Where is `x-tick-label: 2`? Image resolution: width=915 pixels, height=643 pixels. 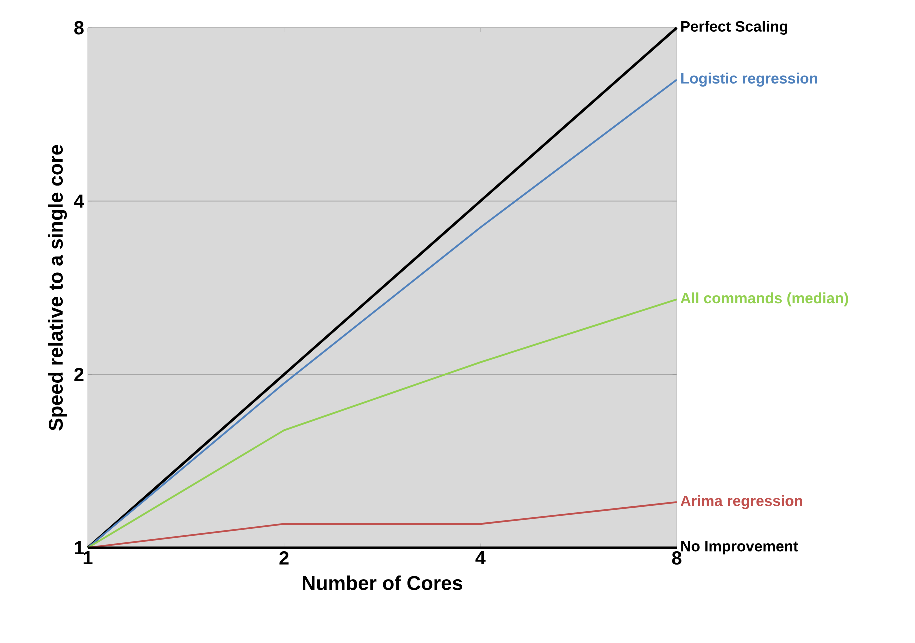
x-tick-label: 2 is located at coordinates (284, 558).